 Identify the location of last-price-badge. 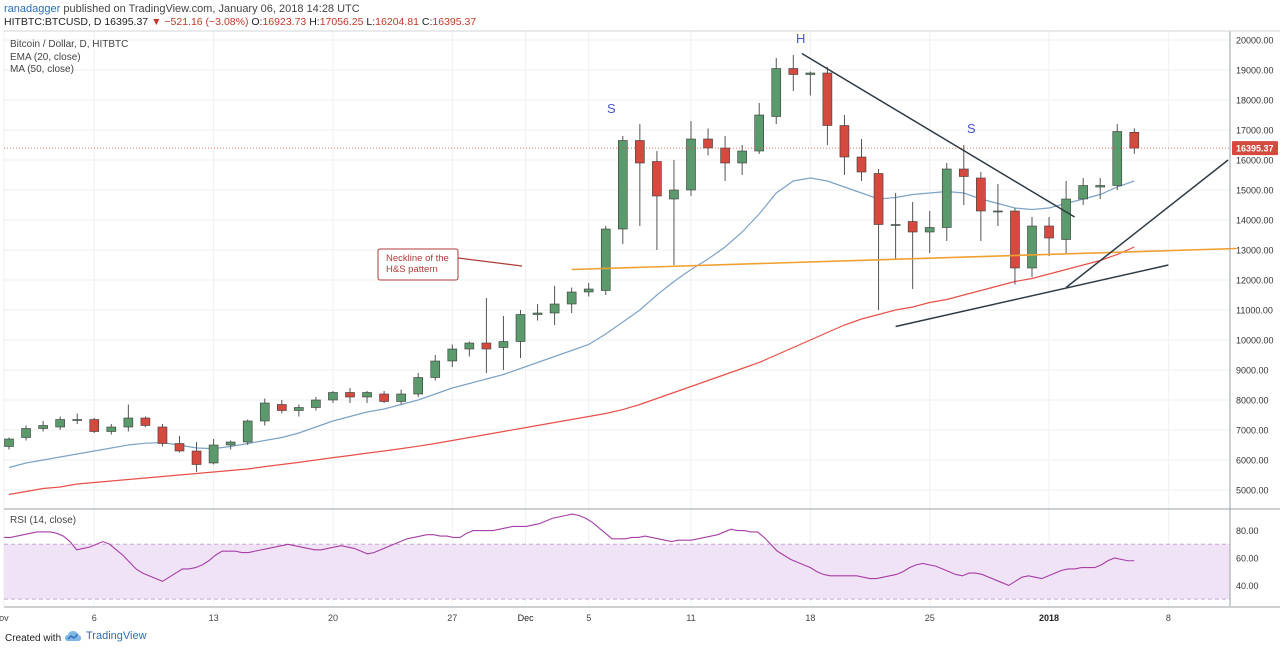
(1255, 148).